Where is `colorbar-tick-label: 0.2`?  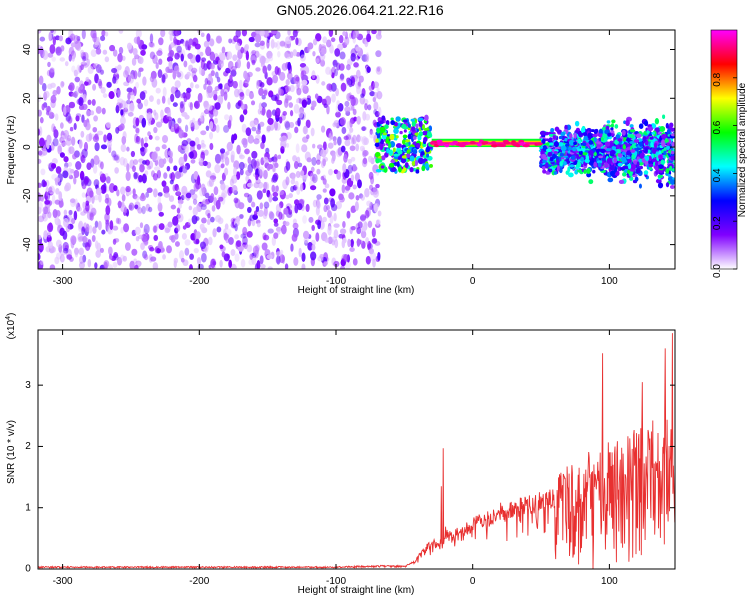
colorbar-tick-label: 0.2 is located at coordinates (717, 223).